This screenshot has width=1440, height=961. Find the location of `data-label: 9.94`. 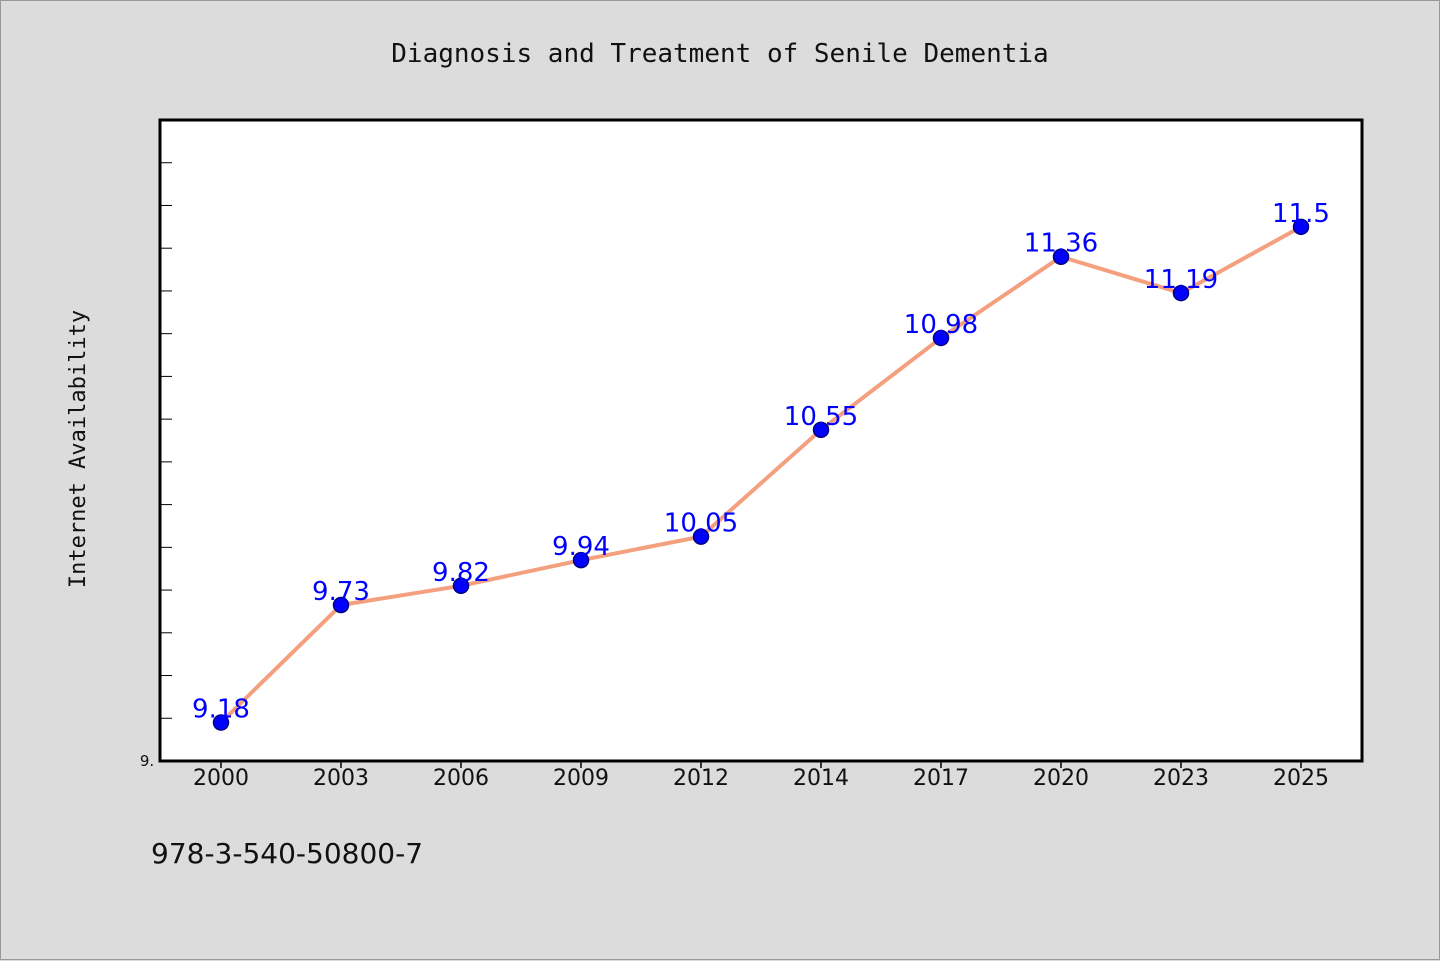

data-label: 9.94 is located at coordinates (581, 547).